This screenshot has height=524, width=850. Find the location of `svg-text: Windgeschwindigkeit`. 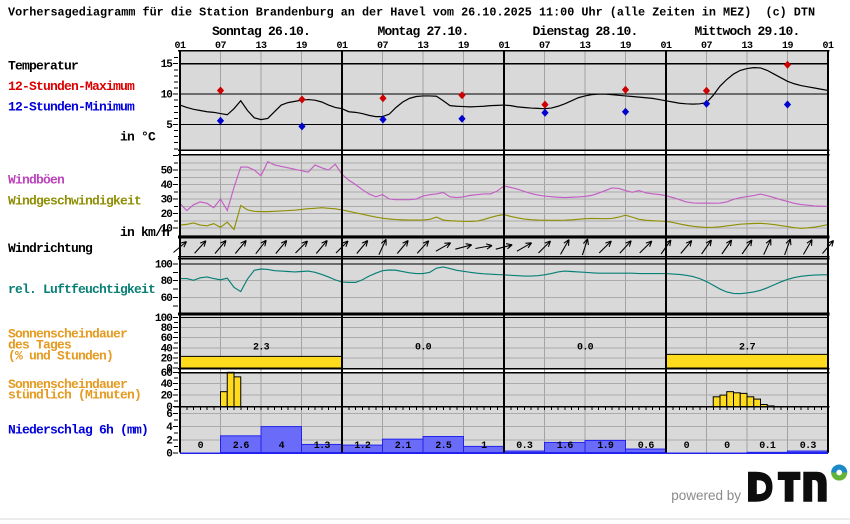

svg-text: Windgeschwindigkeit is located at coordinates (74, 201).